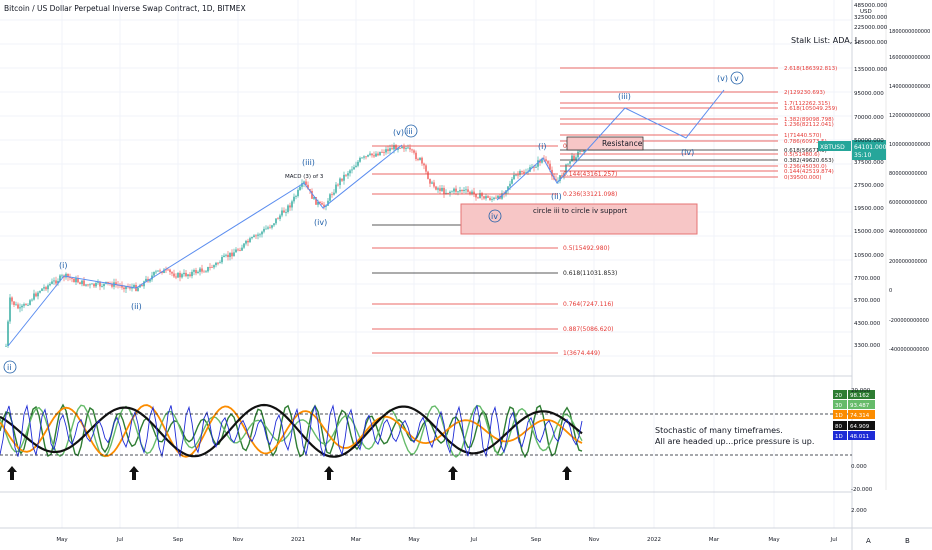 The image size is (932, 550). Describe the element at coordinates (908, 232) in the screenshot. I see `volume-axis-label: 400000000000` at that location.